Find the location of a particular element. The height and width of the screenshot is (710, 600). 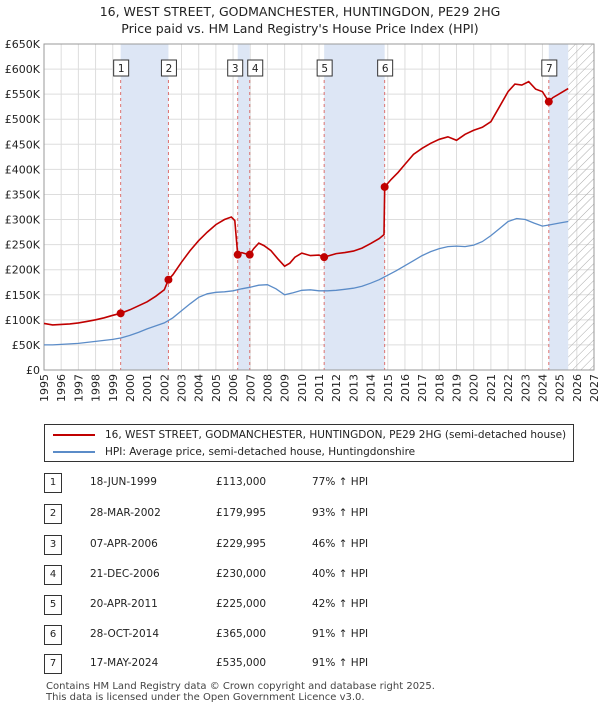

transaction-price: £365,000 is located at coordinates (241, 634).